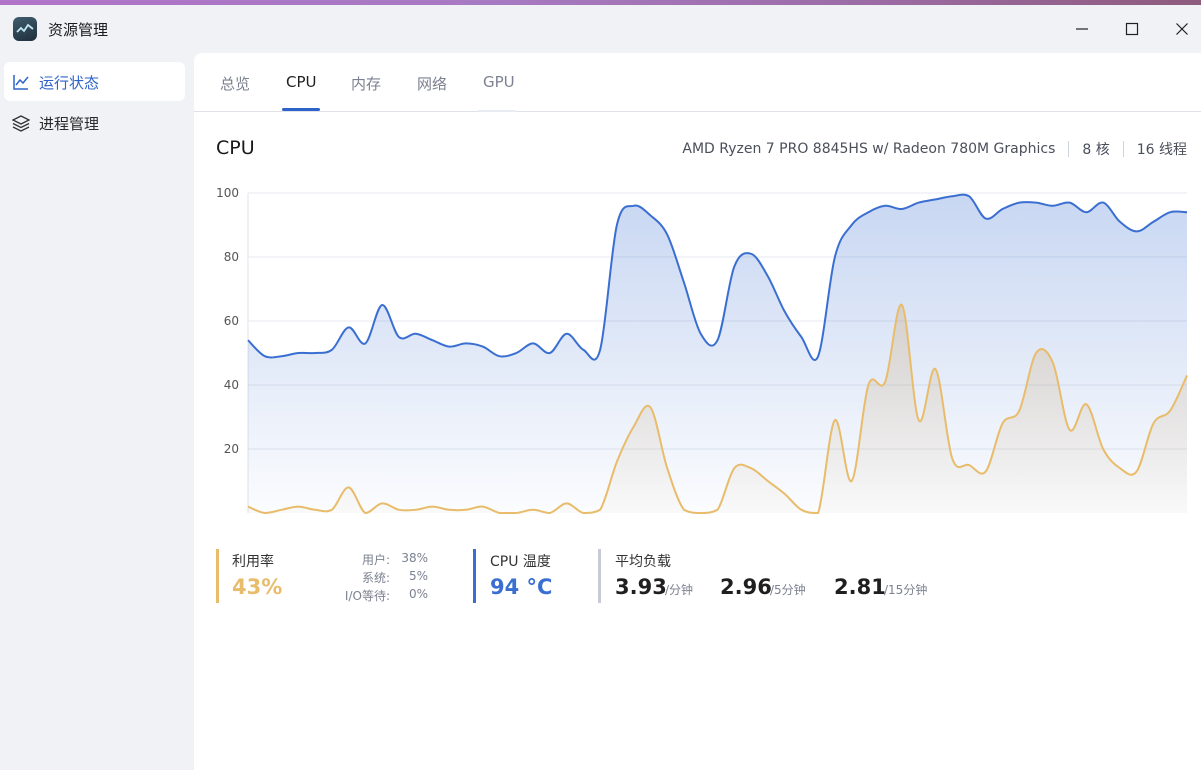 The image size is (1201, 770). Describe the element at coordinates (375, 578) in the screenshot. I see `system-label: 系统:` at that location.